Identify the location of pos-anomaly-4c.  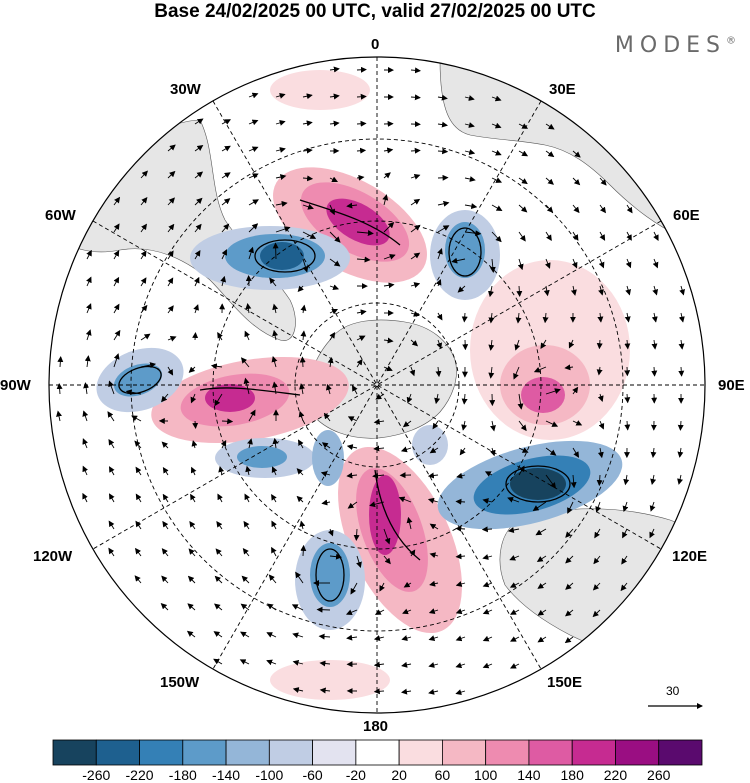
(543, 395).